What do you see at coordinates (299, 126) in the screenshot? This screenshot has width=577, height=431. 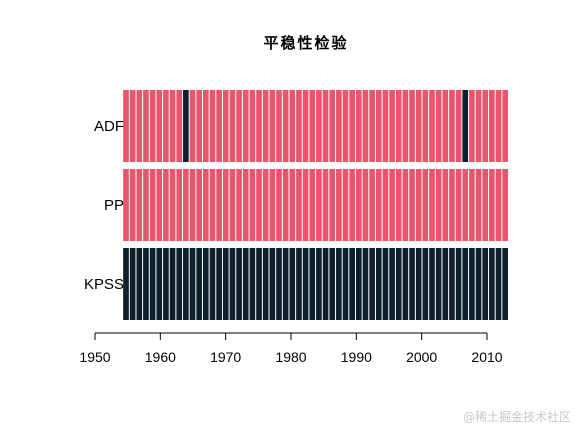 I see `cell-adf-1981` at bounding box center [299, 126].